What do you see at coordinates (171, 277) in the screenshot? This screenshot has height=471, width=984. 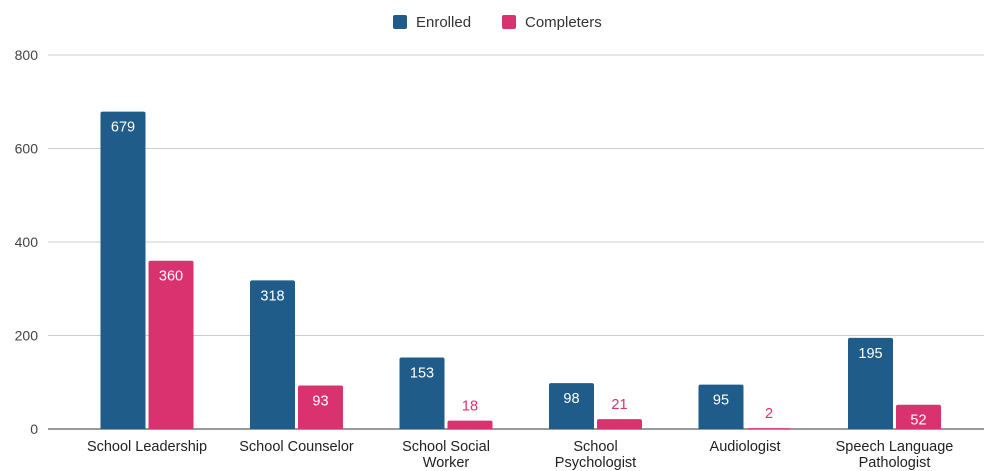 I see `data-label: 360` at bounding box center [171, 277].